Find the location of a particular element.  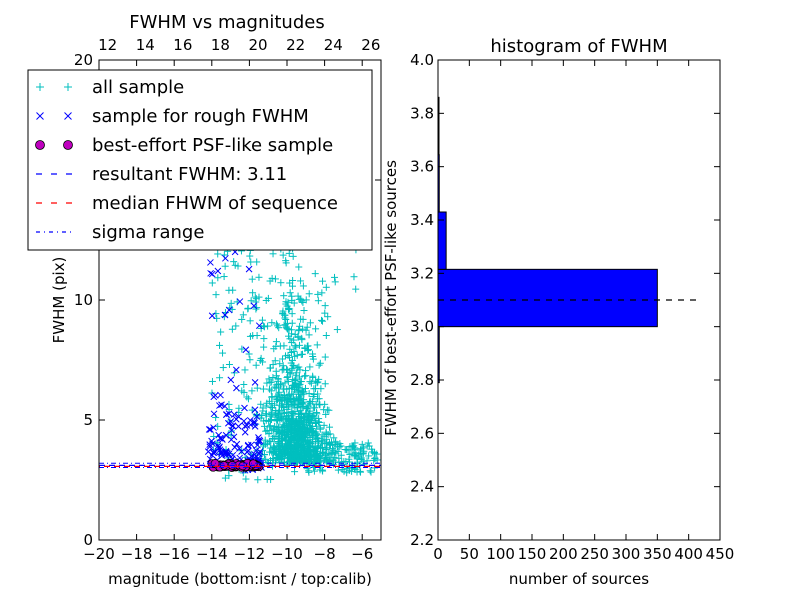

hist-x-tick-label: 100 is located at coordinates (500, 554).